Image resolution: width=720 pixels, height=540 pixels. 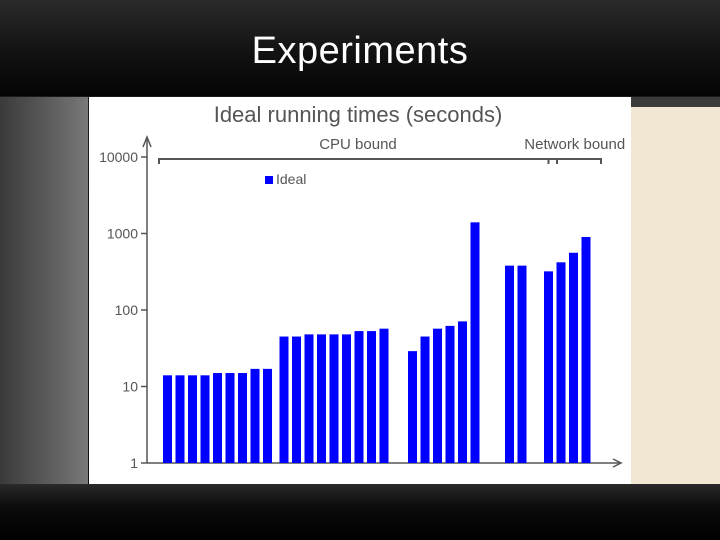 I want to click on y-ticks: 1 10 100 1000 10000, so click(x=123, y=310).